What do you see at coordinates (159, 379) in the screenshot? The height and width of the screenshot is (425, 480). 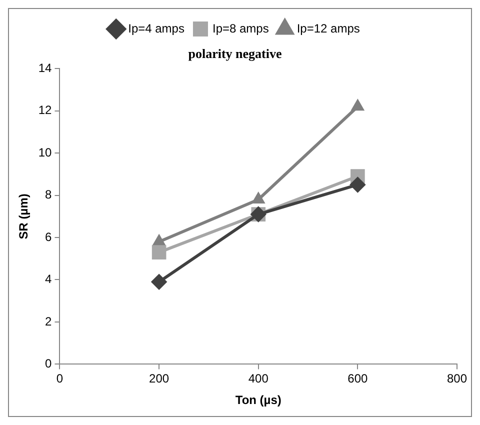 I see `x-tick-label: 200` at bounding box center [159, 379].